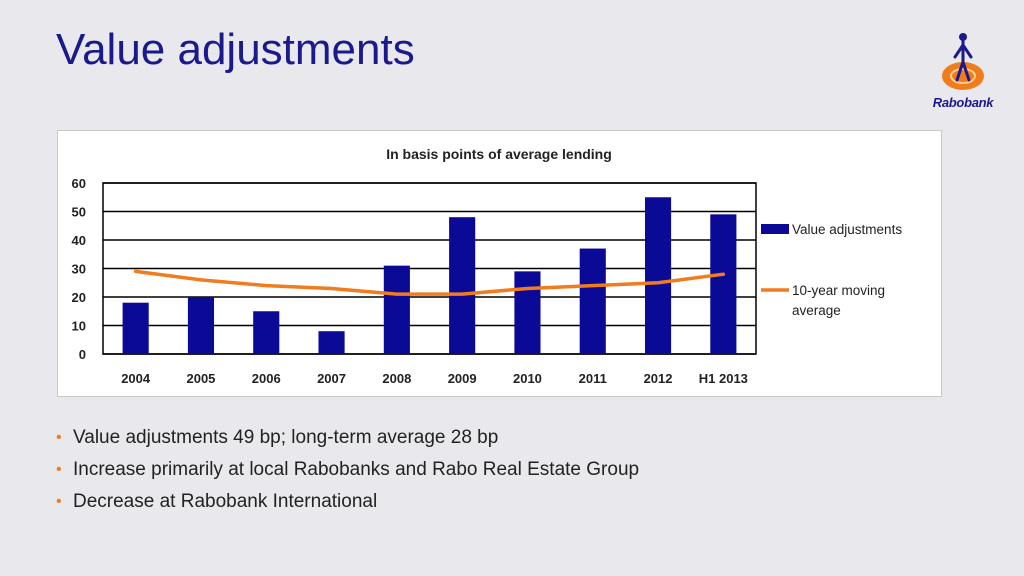 The height and width of the screenshot is (576, 1024). What do you see at coordinates (266, 332) in the screenshot?
I see `bar-2006` at bounding box center [266, 332].